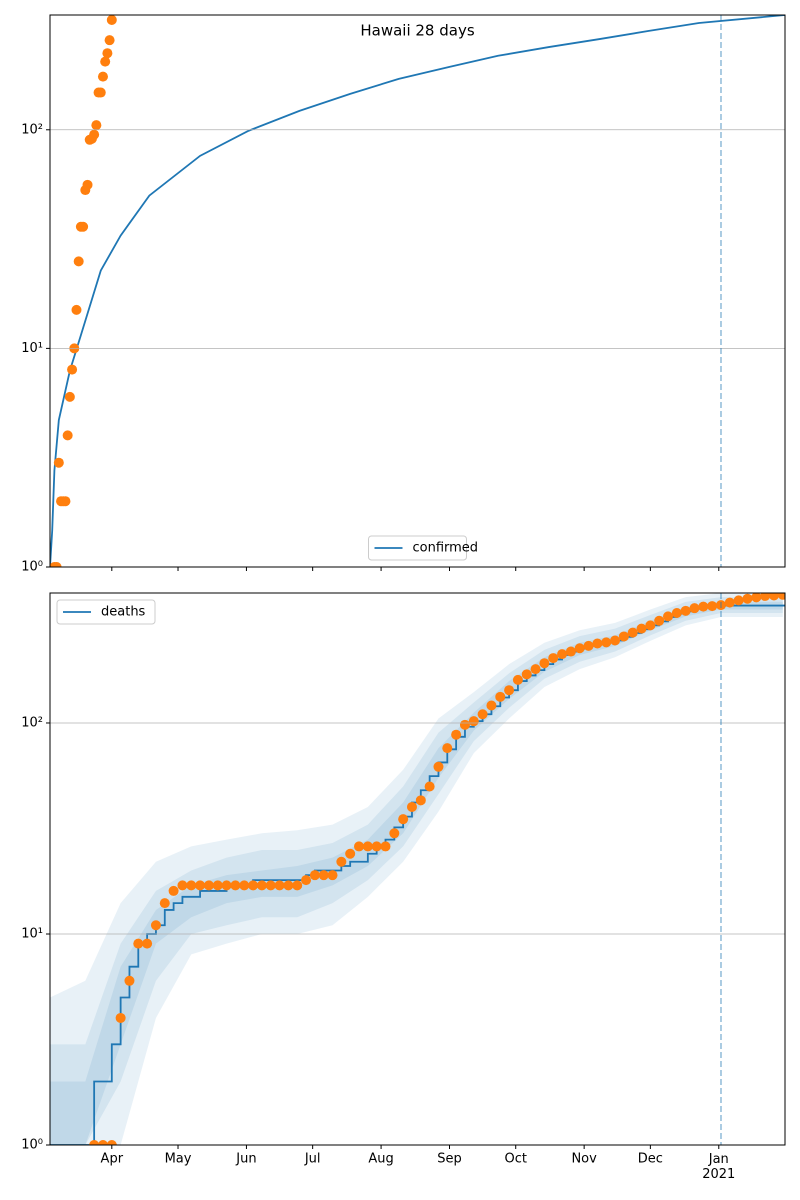  What do you see at coordinates (650, 1159) in the screenshot?
I see `x-tick-label: Dec` at bounding box center [650, 1159].